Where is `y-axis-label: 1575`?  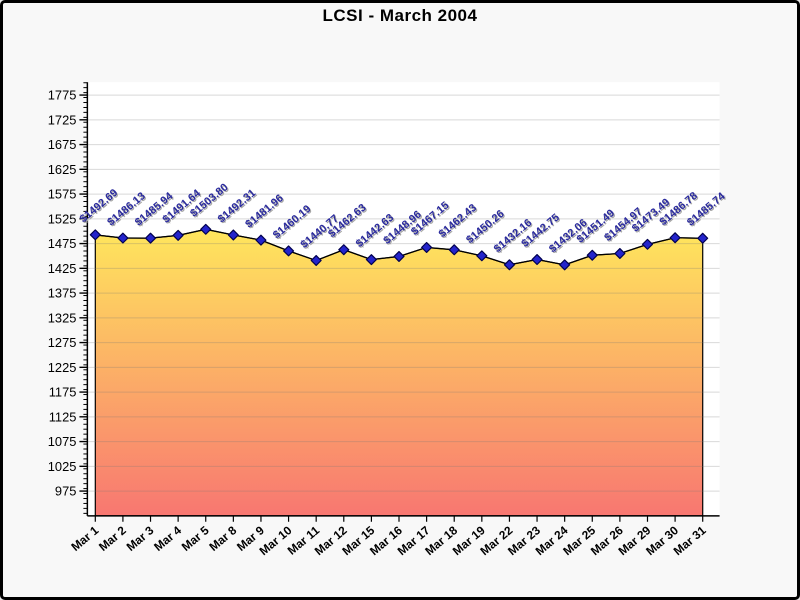 y-axis-label: 1575 is located at coordinates (62, 194).